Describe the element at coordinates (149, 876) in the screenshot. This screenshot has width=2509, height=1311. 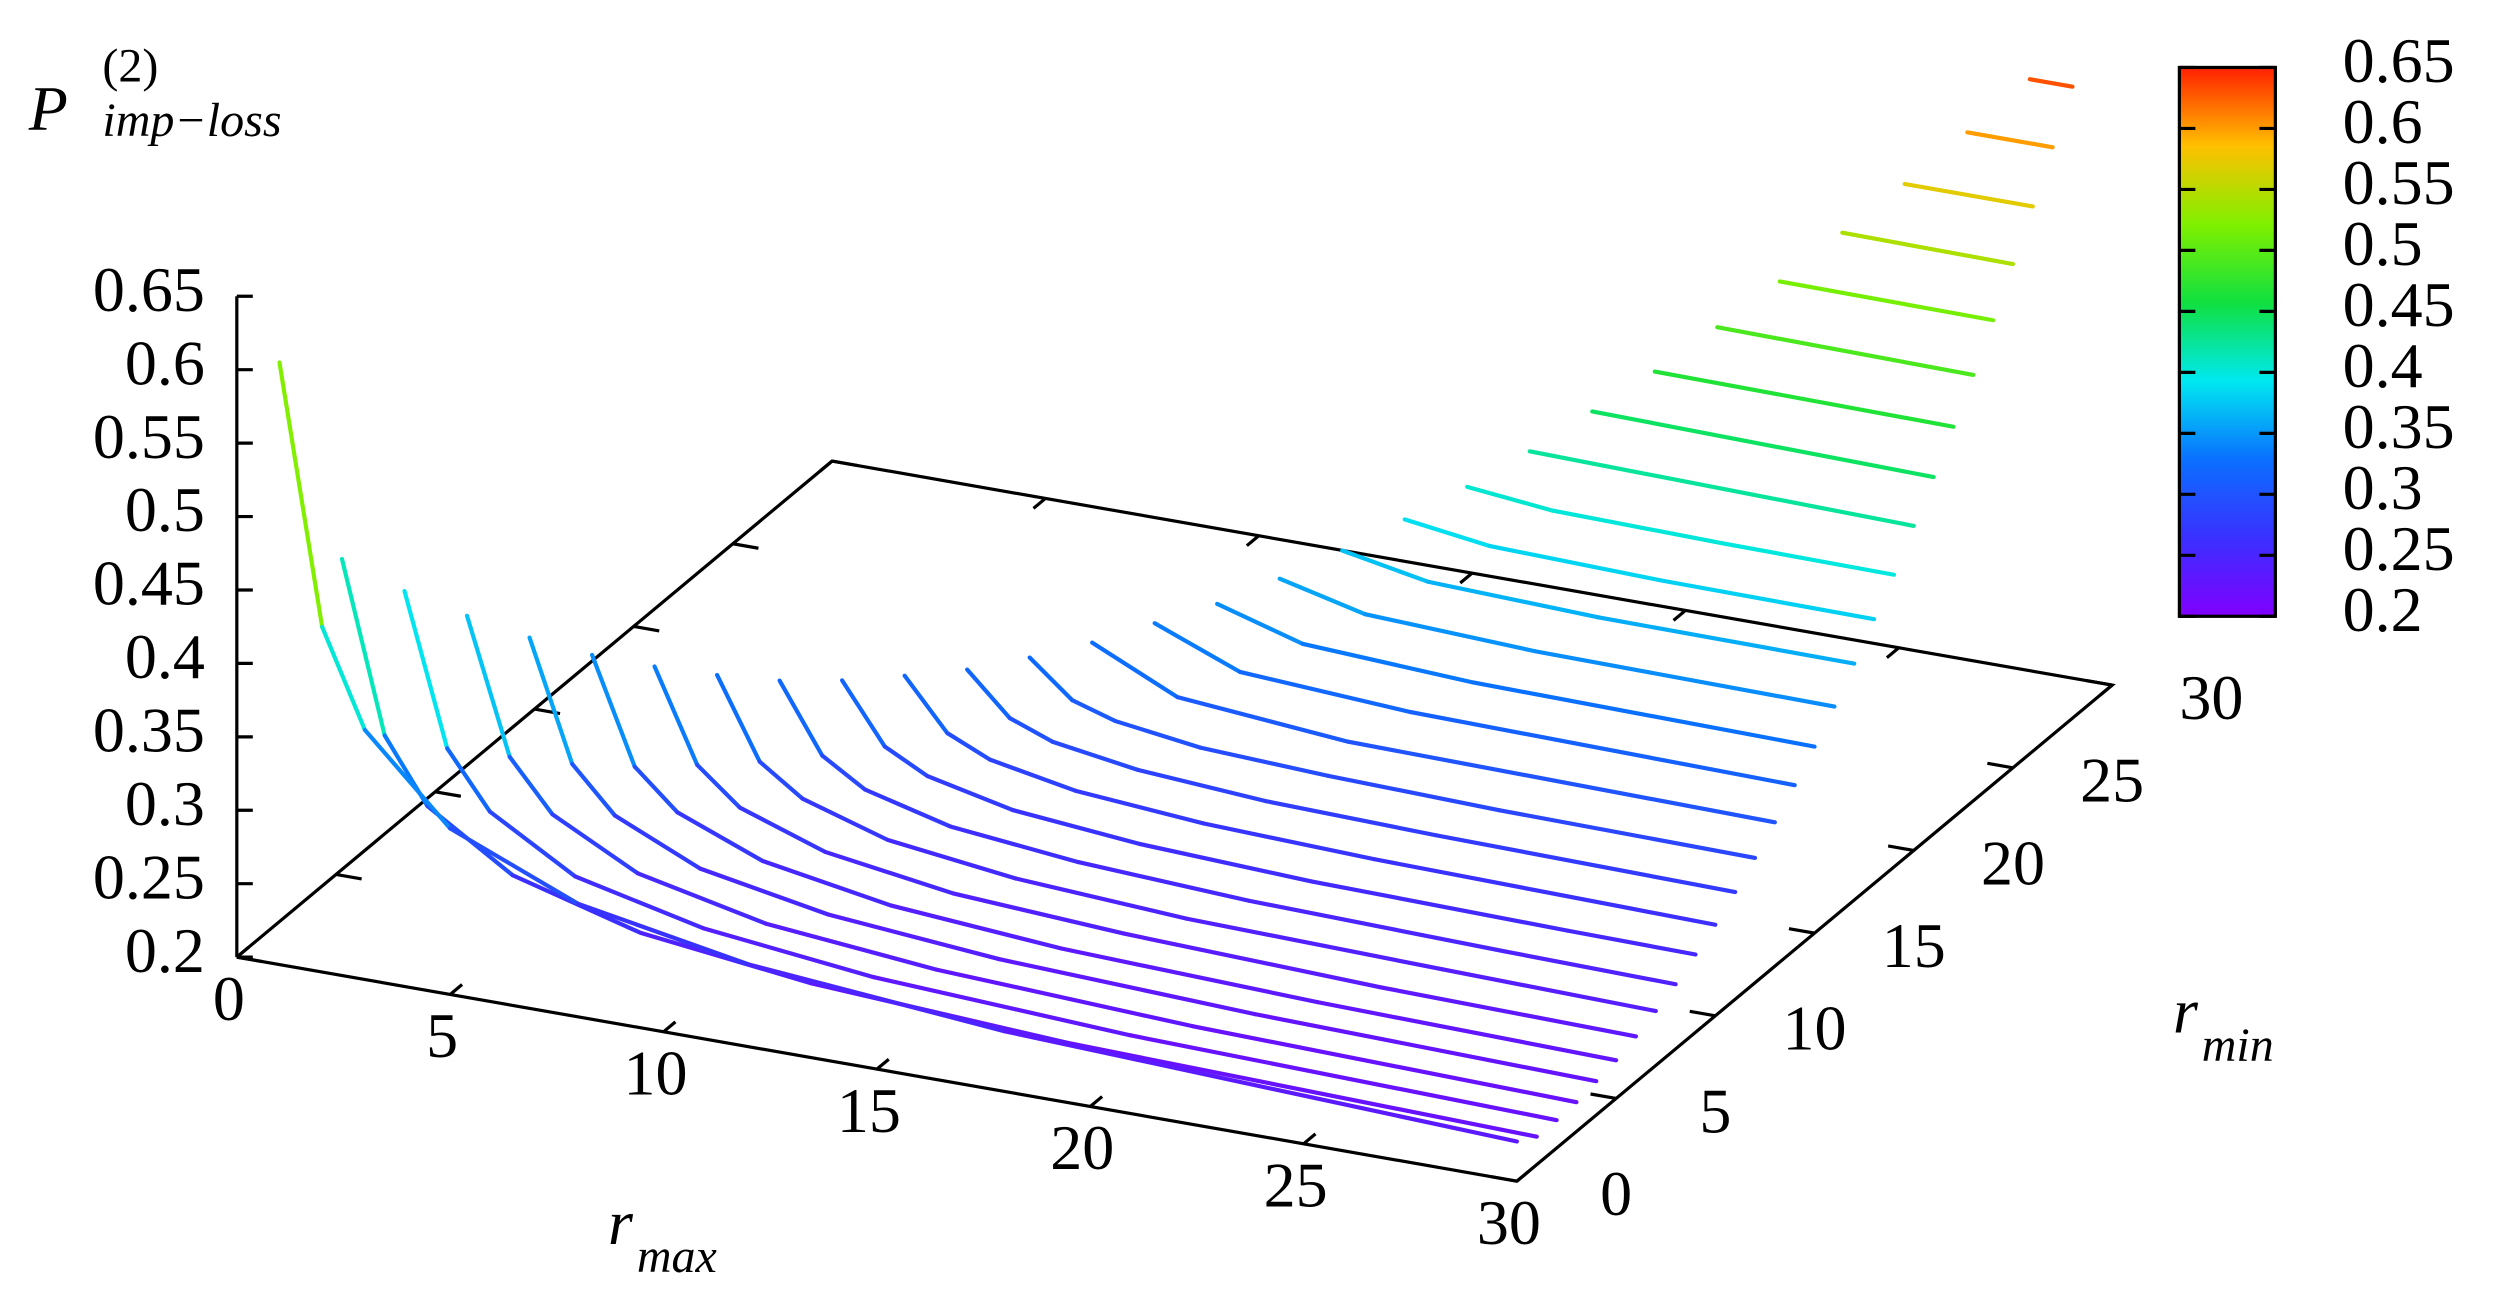
I see `z-tick-label: 0.25` at that location.